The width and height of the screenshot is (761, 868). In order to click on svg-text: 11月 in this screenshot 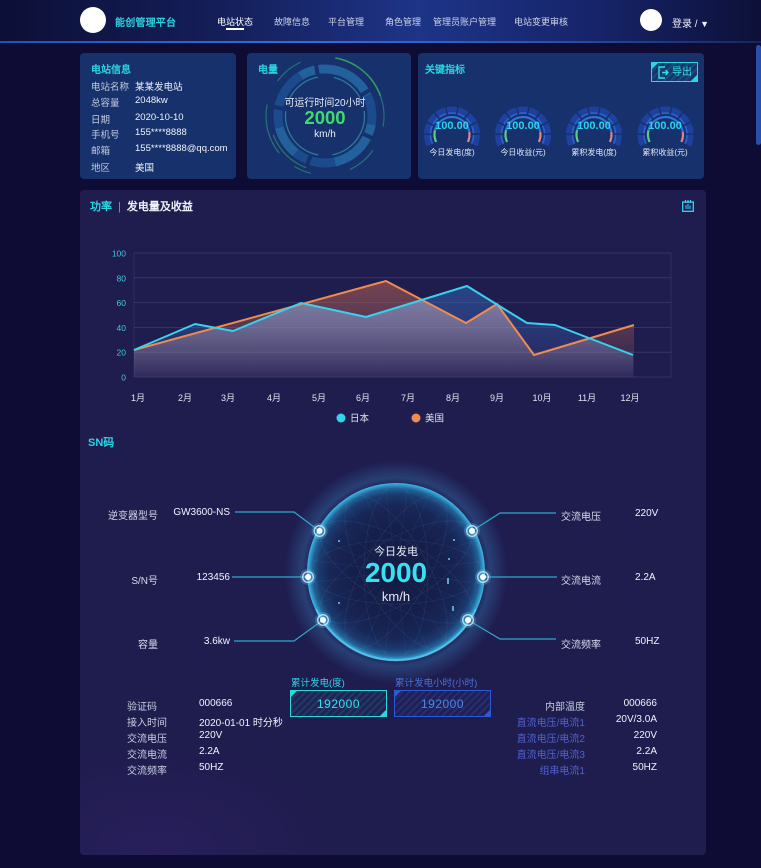, I will do `click(587, 398)`.